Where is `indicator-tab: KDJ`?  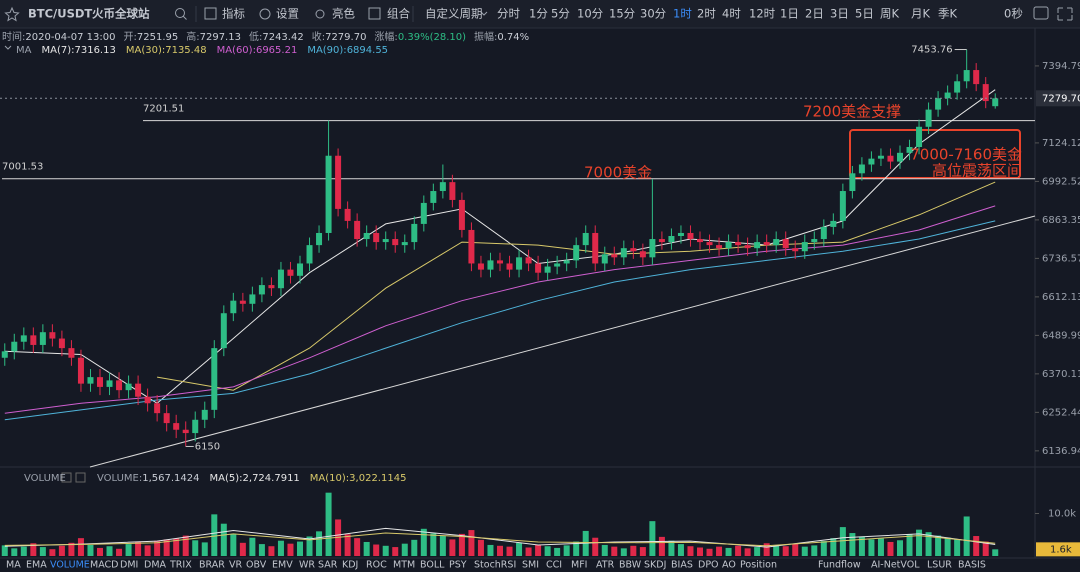
indicator-tab: KDJ is located at coordinates (350, 565).